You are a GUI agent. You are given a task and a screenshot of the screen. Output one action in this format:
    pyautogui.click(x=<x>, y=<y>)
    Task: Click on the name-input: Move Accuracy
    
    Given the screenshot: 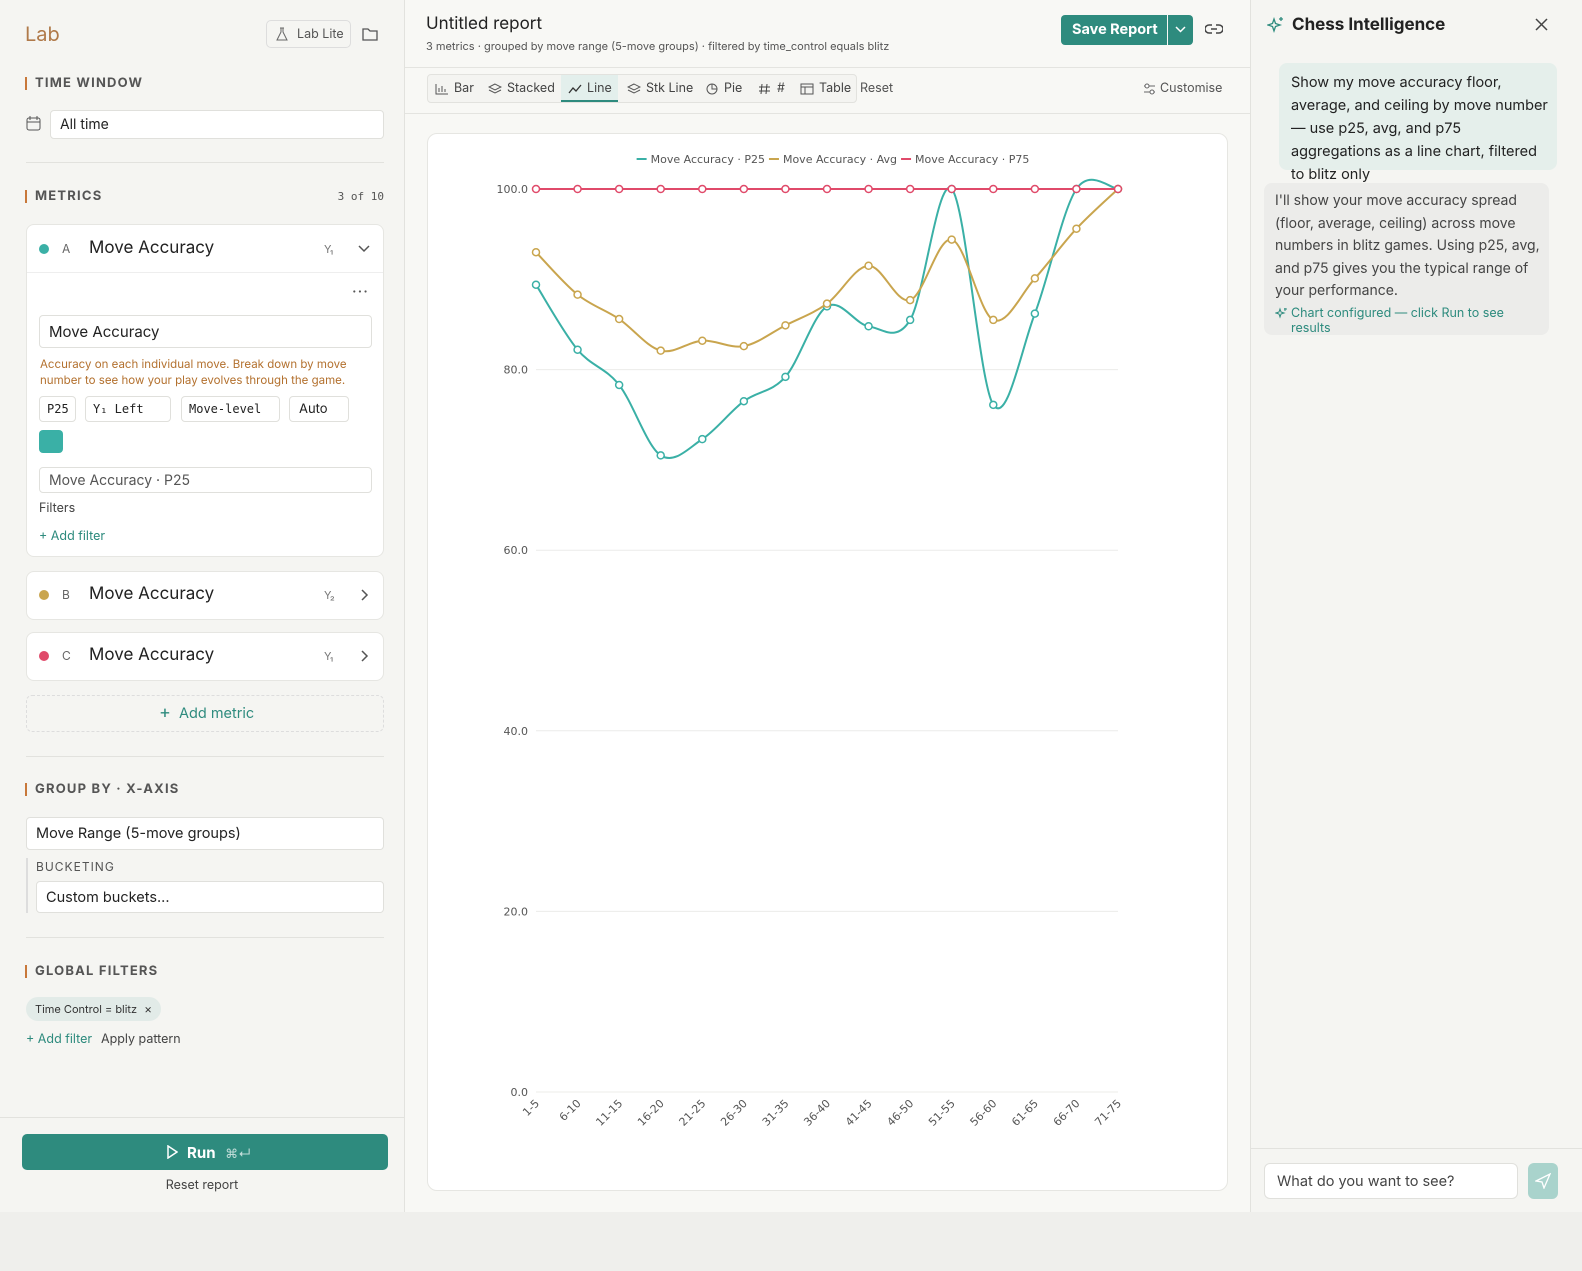 What is the action you would take?
    pyautogui.click(x=205, y=331)
    